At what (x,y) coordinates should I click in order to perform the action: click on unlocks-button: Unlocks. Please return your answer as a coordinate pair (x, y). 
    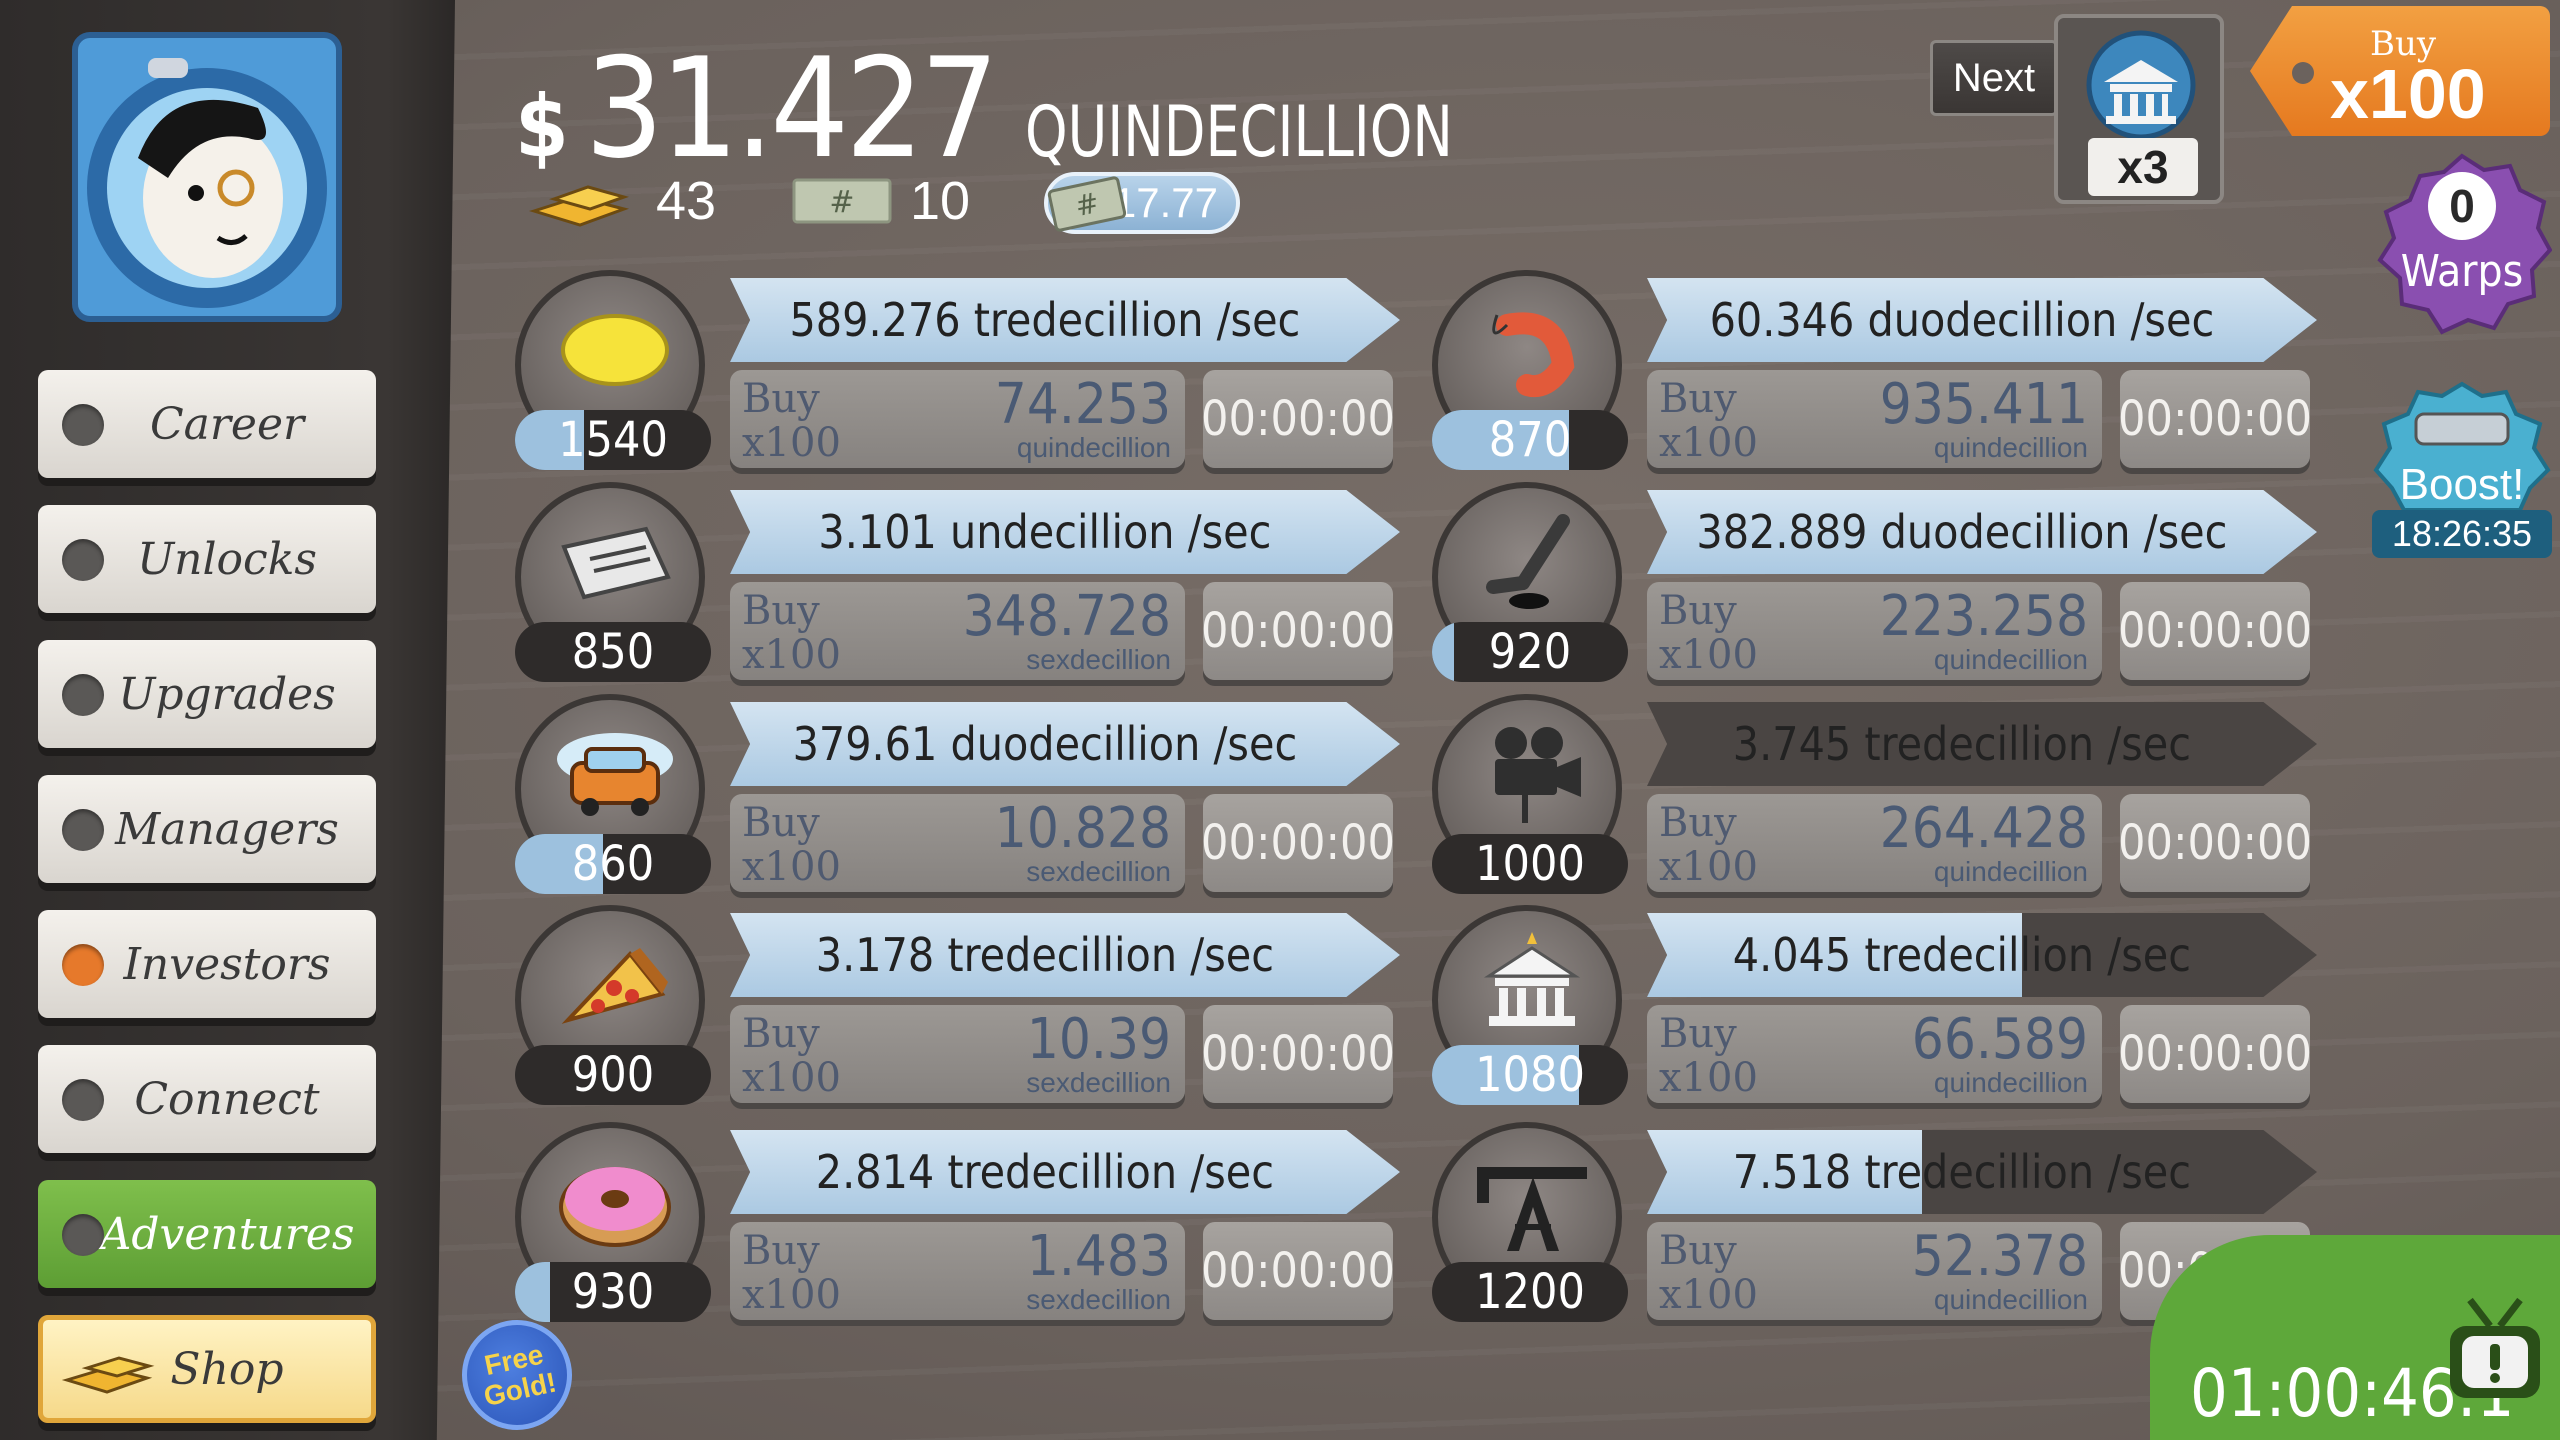
    Looking at the image, I should click on (207, 559).